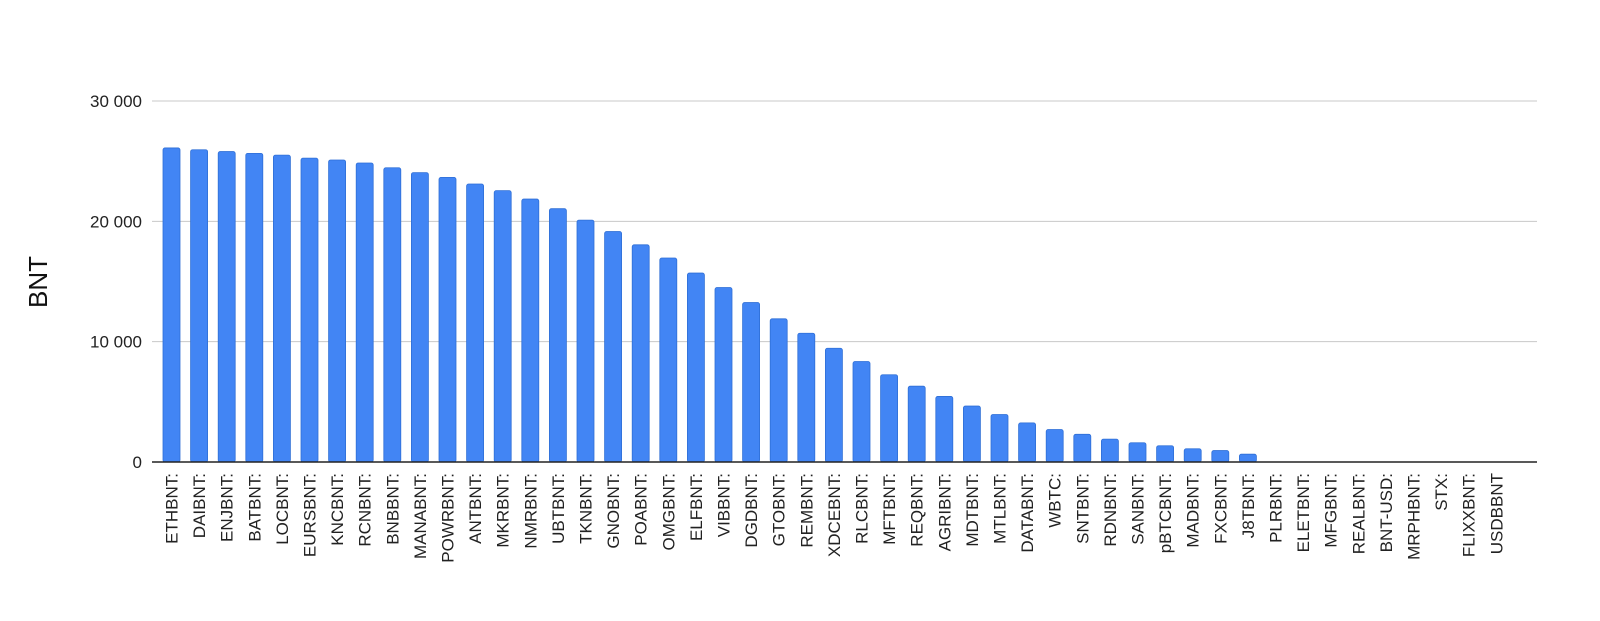 Image resolution: width=1600 pixels, height=621 pixels. What do you see at coordinates (972, 510) in the screenshot?
I see `x-category-label: MDTBNT:` at bounding box center [972, 510].